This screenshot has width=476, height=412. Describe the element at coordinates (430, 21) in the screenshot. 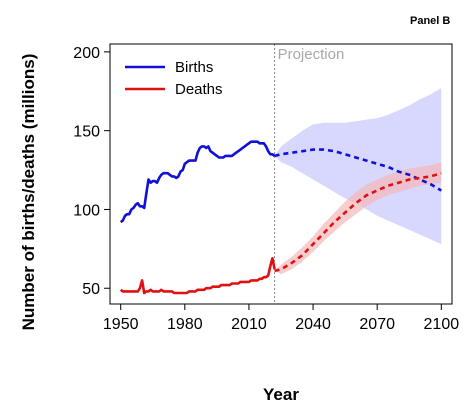

I see `panel-label: Panel B` at that location.